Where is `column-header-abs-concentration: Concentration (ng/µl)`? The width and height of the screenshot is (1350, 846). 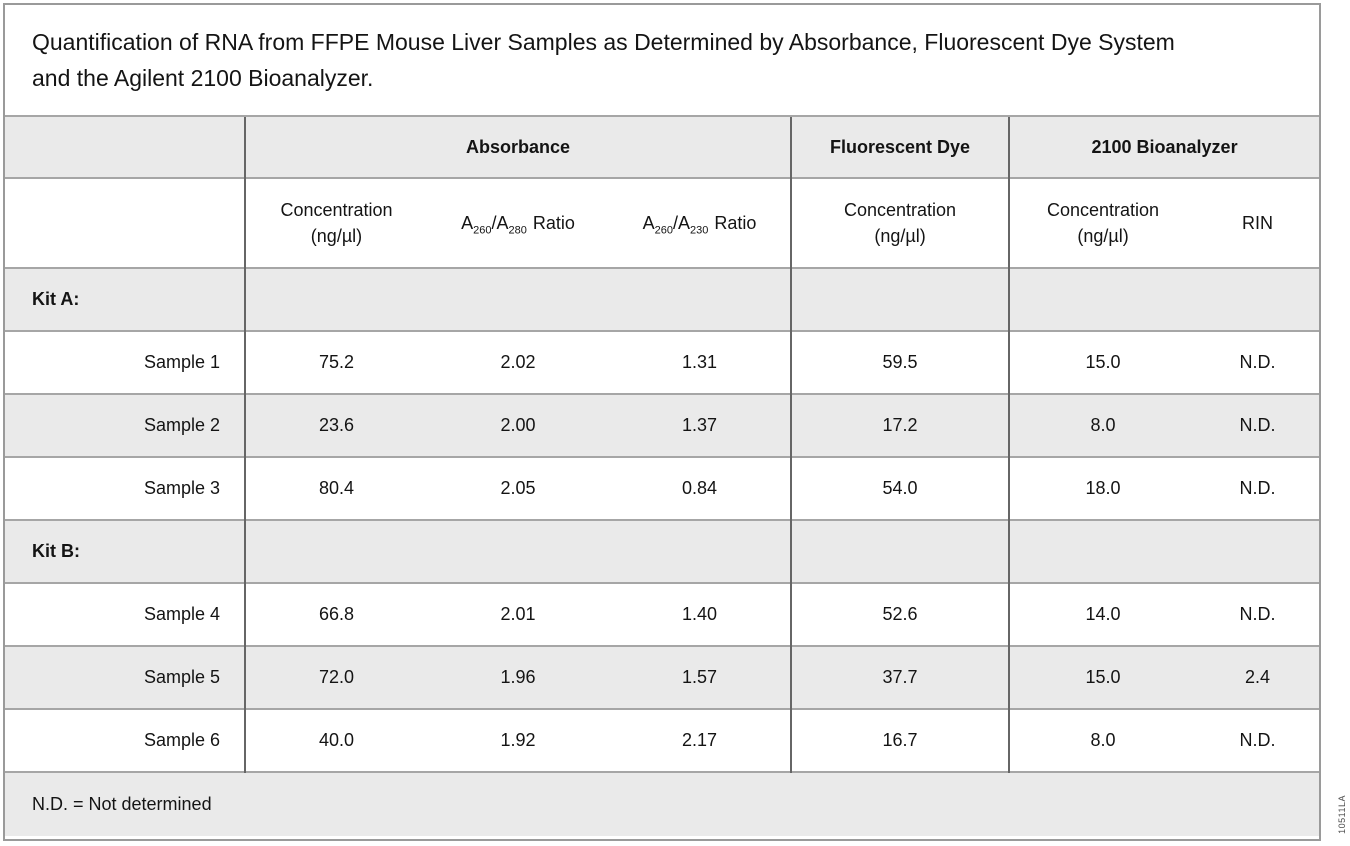 column-header-abs-concentration: Concentration (ng/µl) is located at coordinates (335, 222).